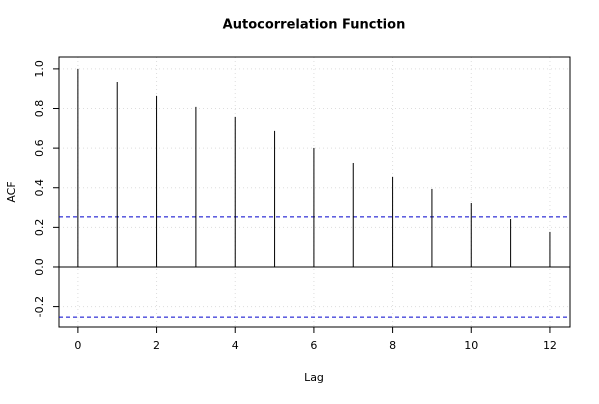  Describe the element at coordinates (156, 345) in the screenshot. I see `x-tick-label: 2` at that location.